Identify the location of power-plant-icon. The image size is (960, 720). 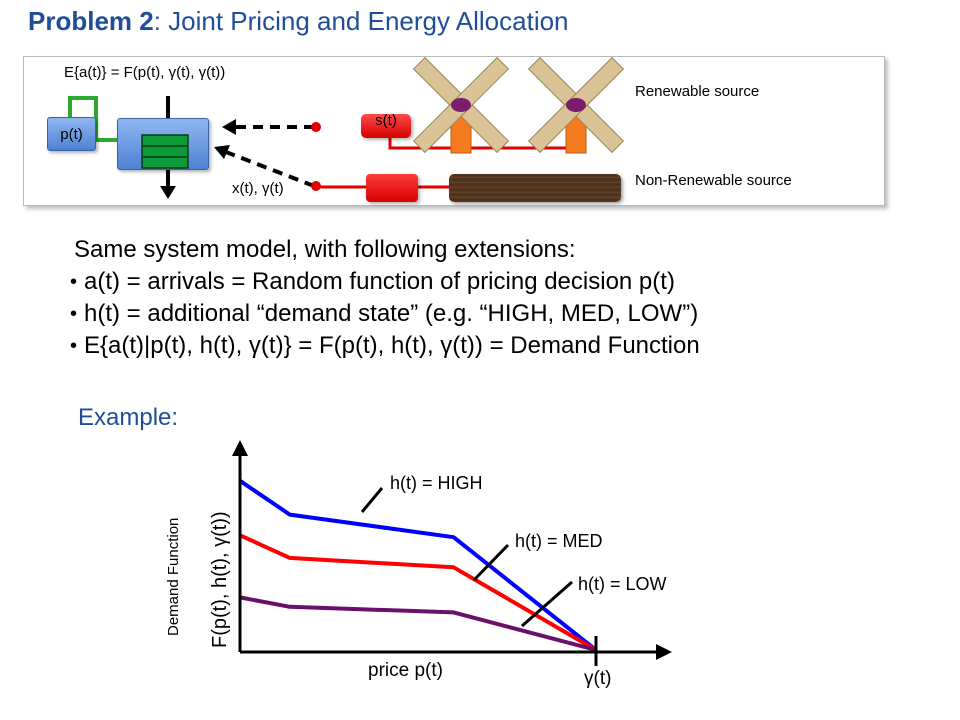
(535, 188).